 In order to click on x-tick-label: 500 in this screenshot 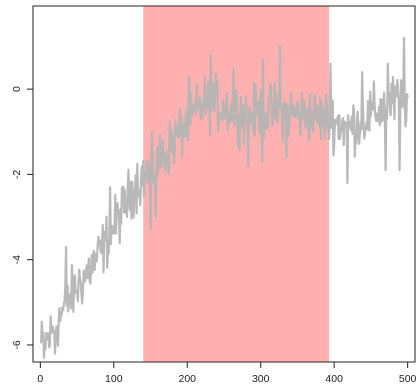, I will do `click(408, 379)`.